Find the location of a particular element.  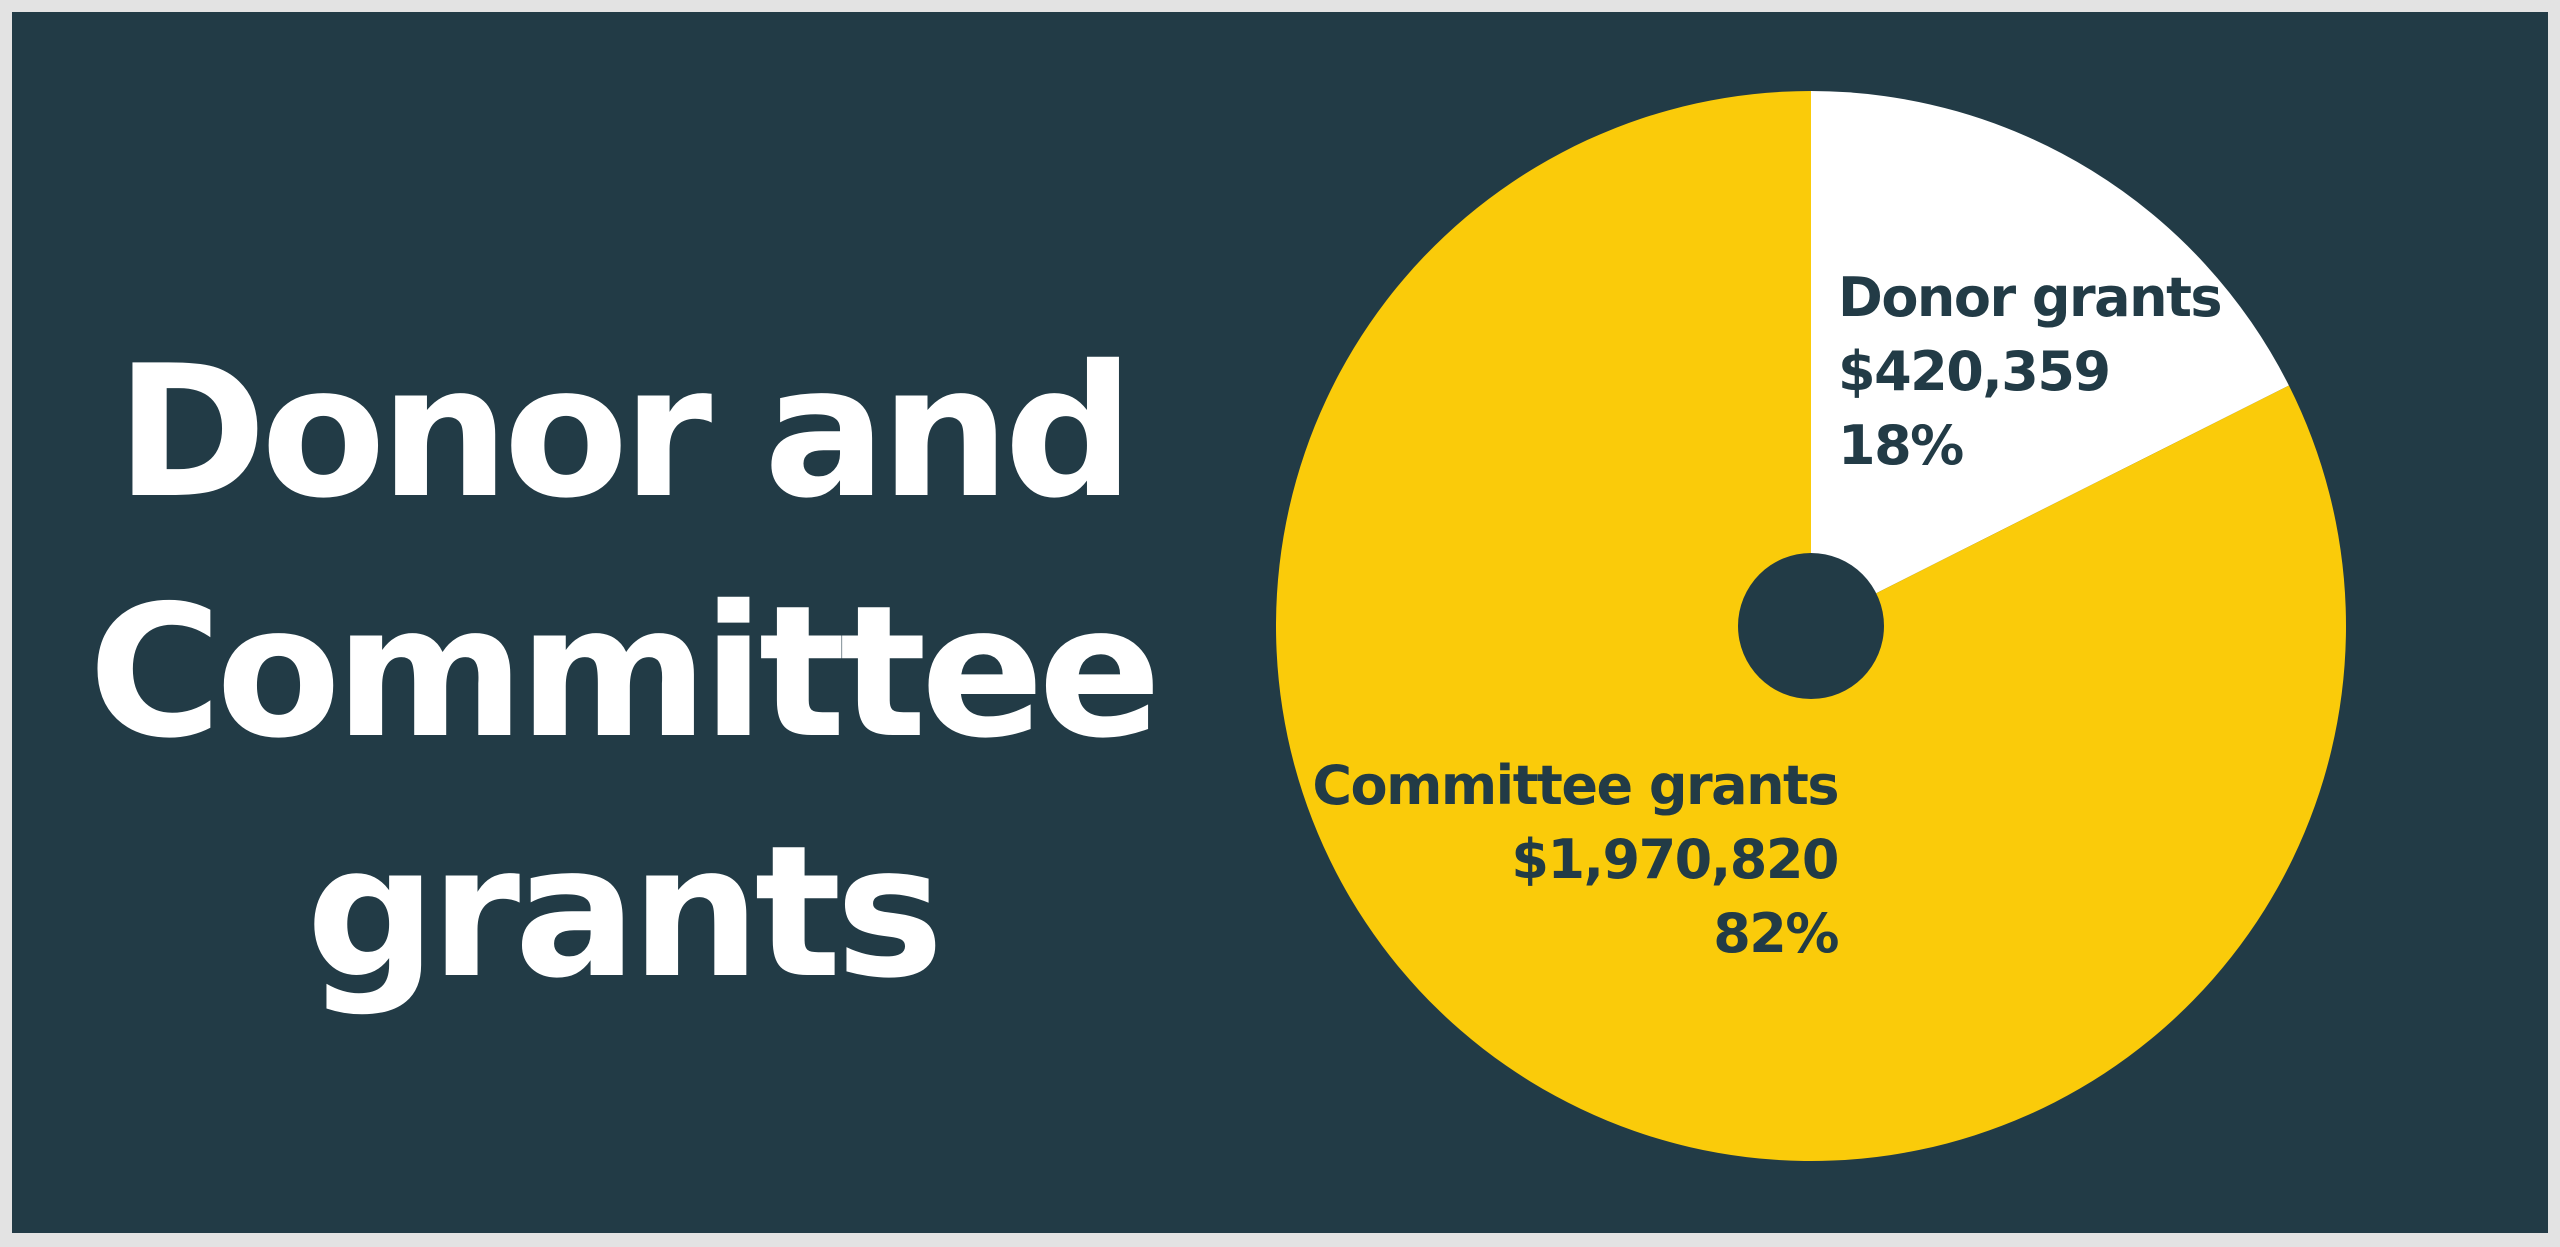

title-line-3: grants is located at coordinates (625, 912).